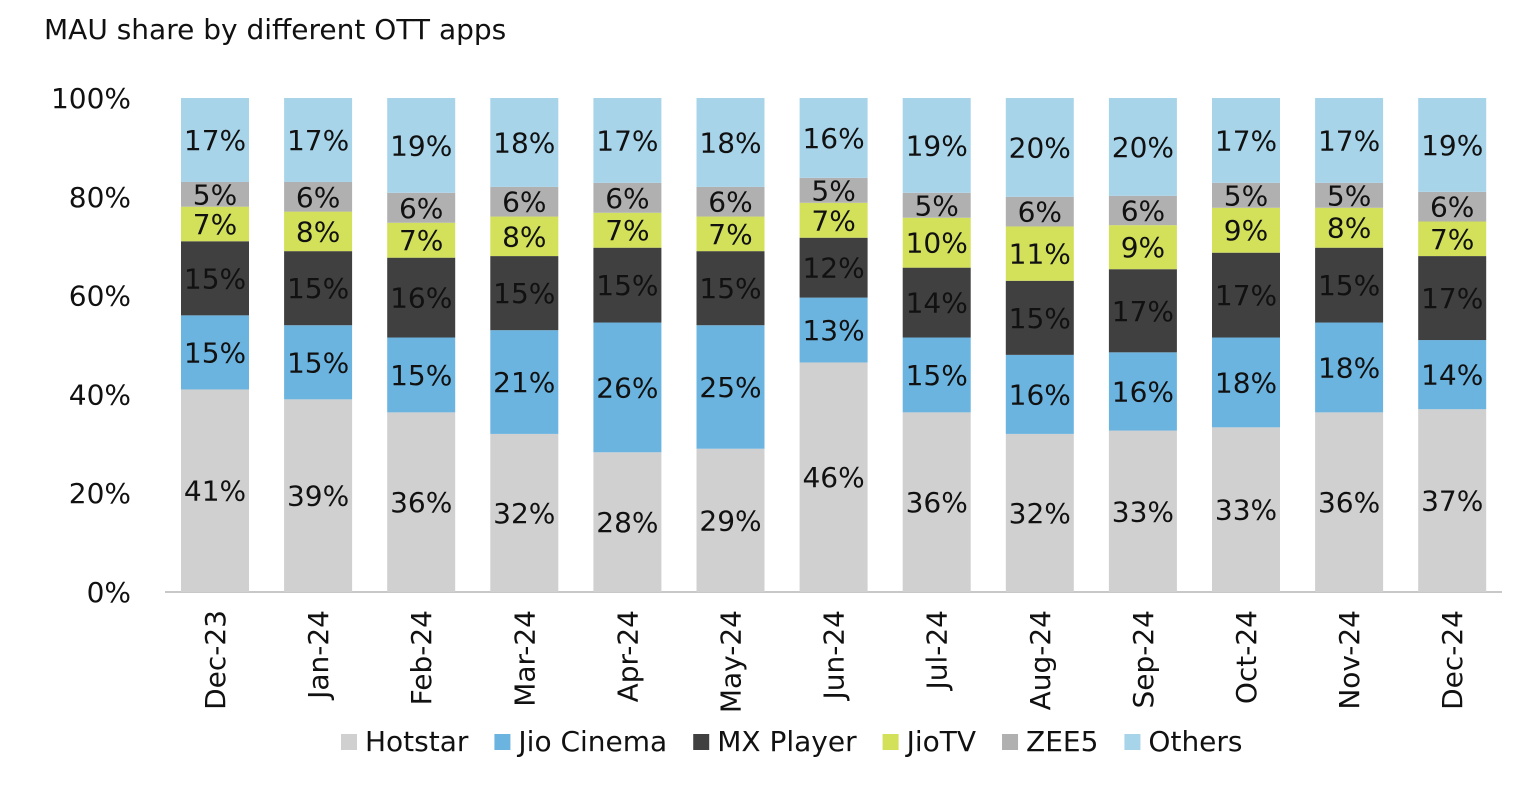 This screenshot has height=790, width=1536. Describe the element at coordinates (100, 394) in the screenshot. I see `y-tick-label: 40%` at that location.